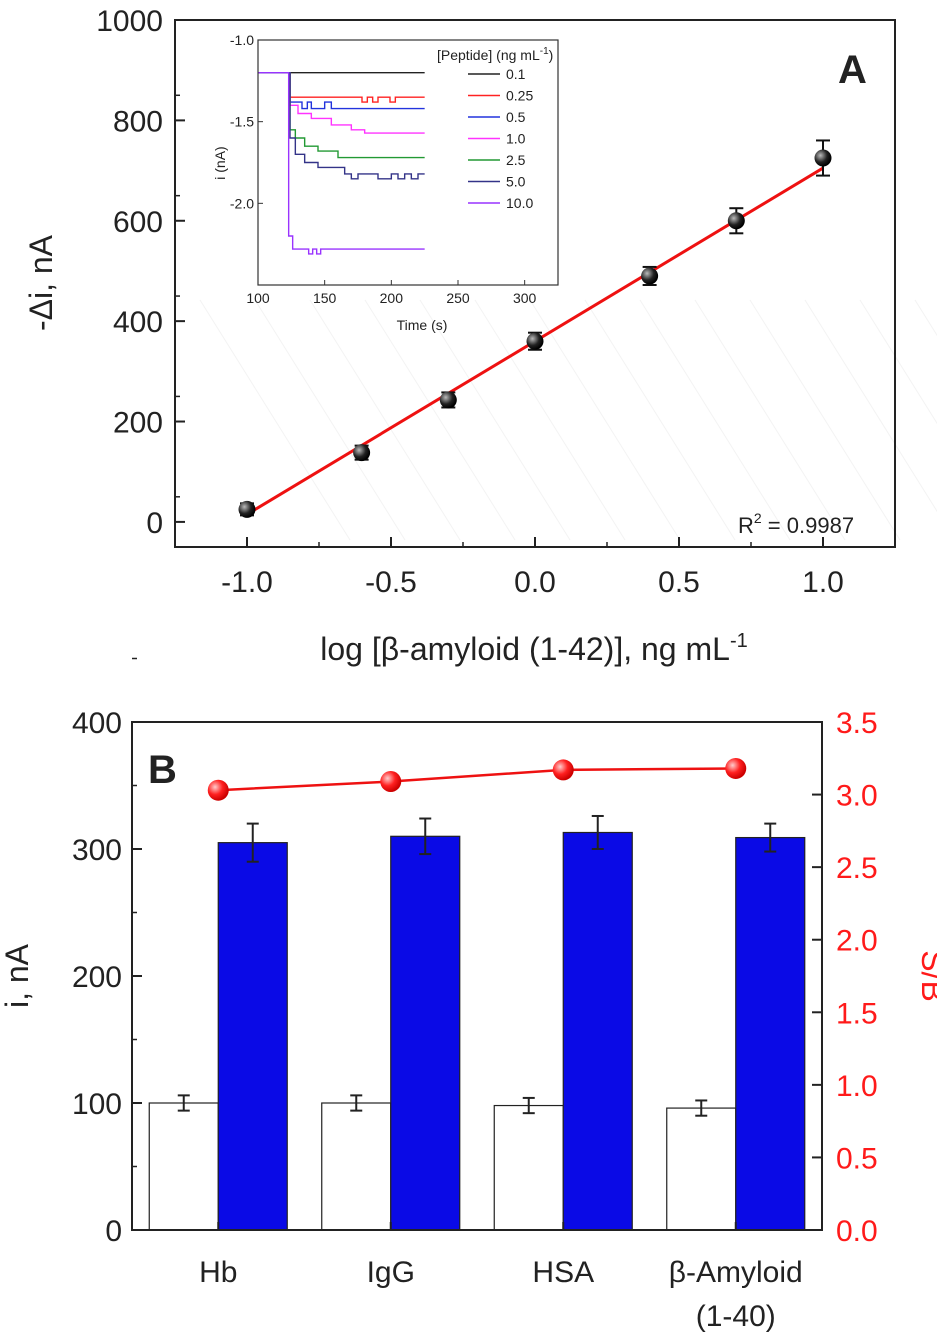 The height and width of the screenshot is (1341, 937). Describe the element at coordinates (97, 850) in the screenshot. I see `panel-b-left-tick-label: 300` at that location.